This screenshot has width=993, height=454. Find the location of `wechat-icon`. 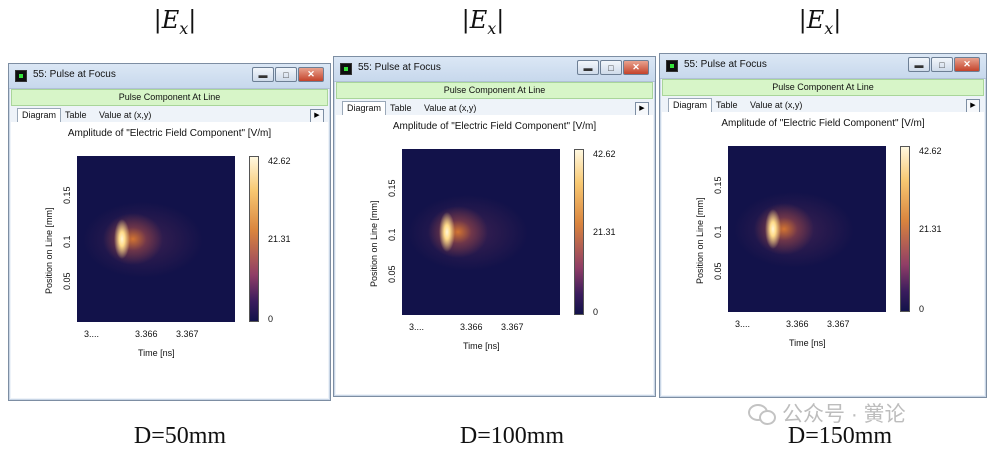

wechat-icon is located at coordinates (762, 413).